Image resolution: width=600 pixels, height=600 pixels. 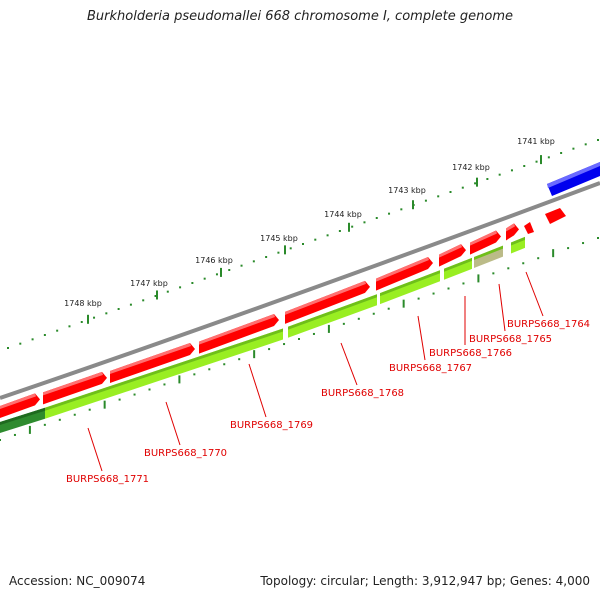 What do you see at coordinates (107, 479) in the screenshot?
I see `gene-label: BURPS668_1771` at bounding box center [107, 479].